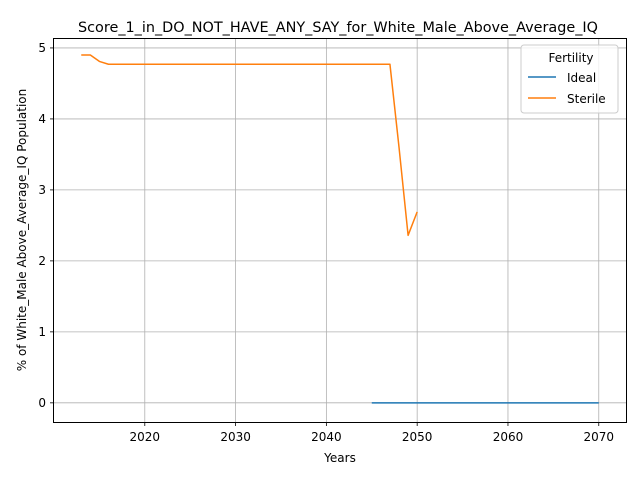  What do you see at coordinates (42, 403) in the screenshot?
I see `y-tick-label: 0` at bounding box center [42, 403].